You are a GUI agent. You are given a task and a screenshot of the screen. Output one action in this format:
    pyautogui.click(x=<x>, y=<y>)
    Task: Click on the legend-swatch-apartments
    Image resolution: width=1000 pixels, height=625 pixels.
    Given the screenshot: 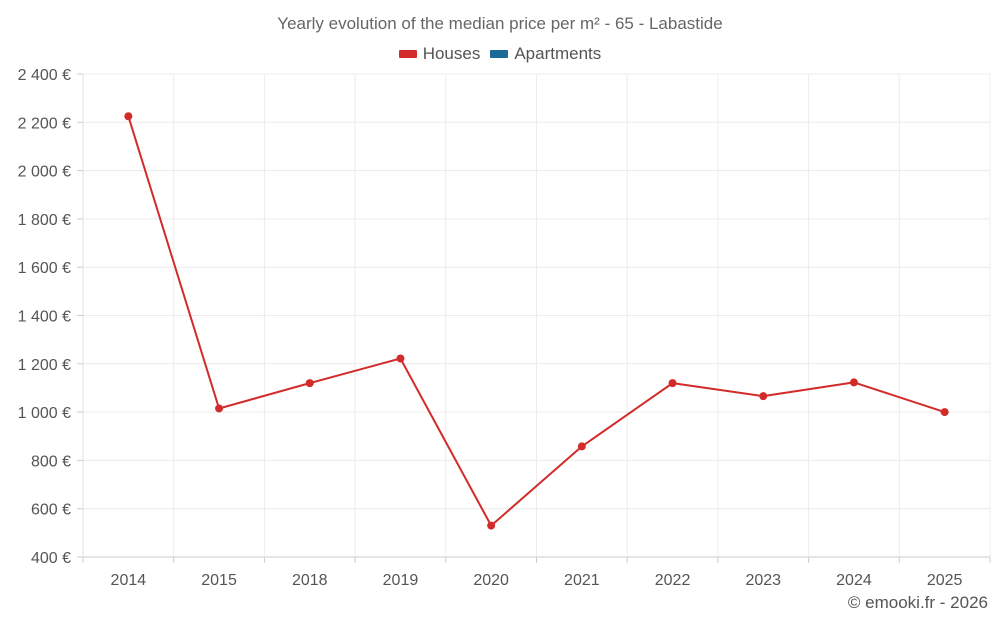 What is the action you would take?
    pyautogui.click(x=499, y=54)
    